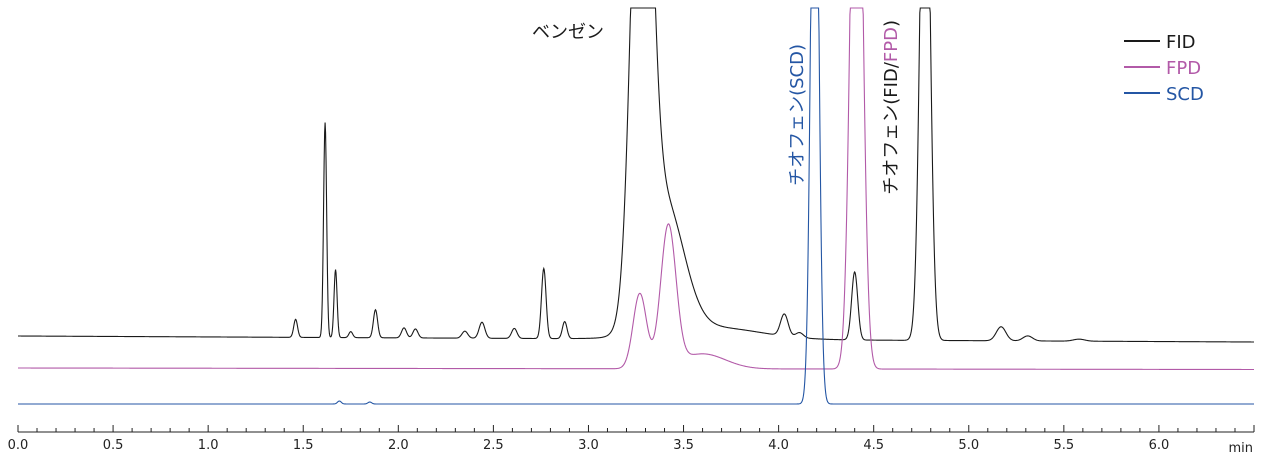 Image resolution: width=1268 pixels, height=456 pixels. Describe the element at coordinates (891, 23) in the screenshot. I see `annotation-part-close: )` at that location.